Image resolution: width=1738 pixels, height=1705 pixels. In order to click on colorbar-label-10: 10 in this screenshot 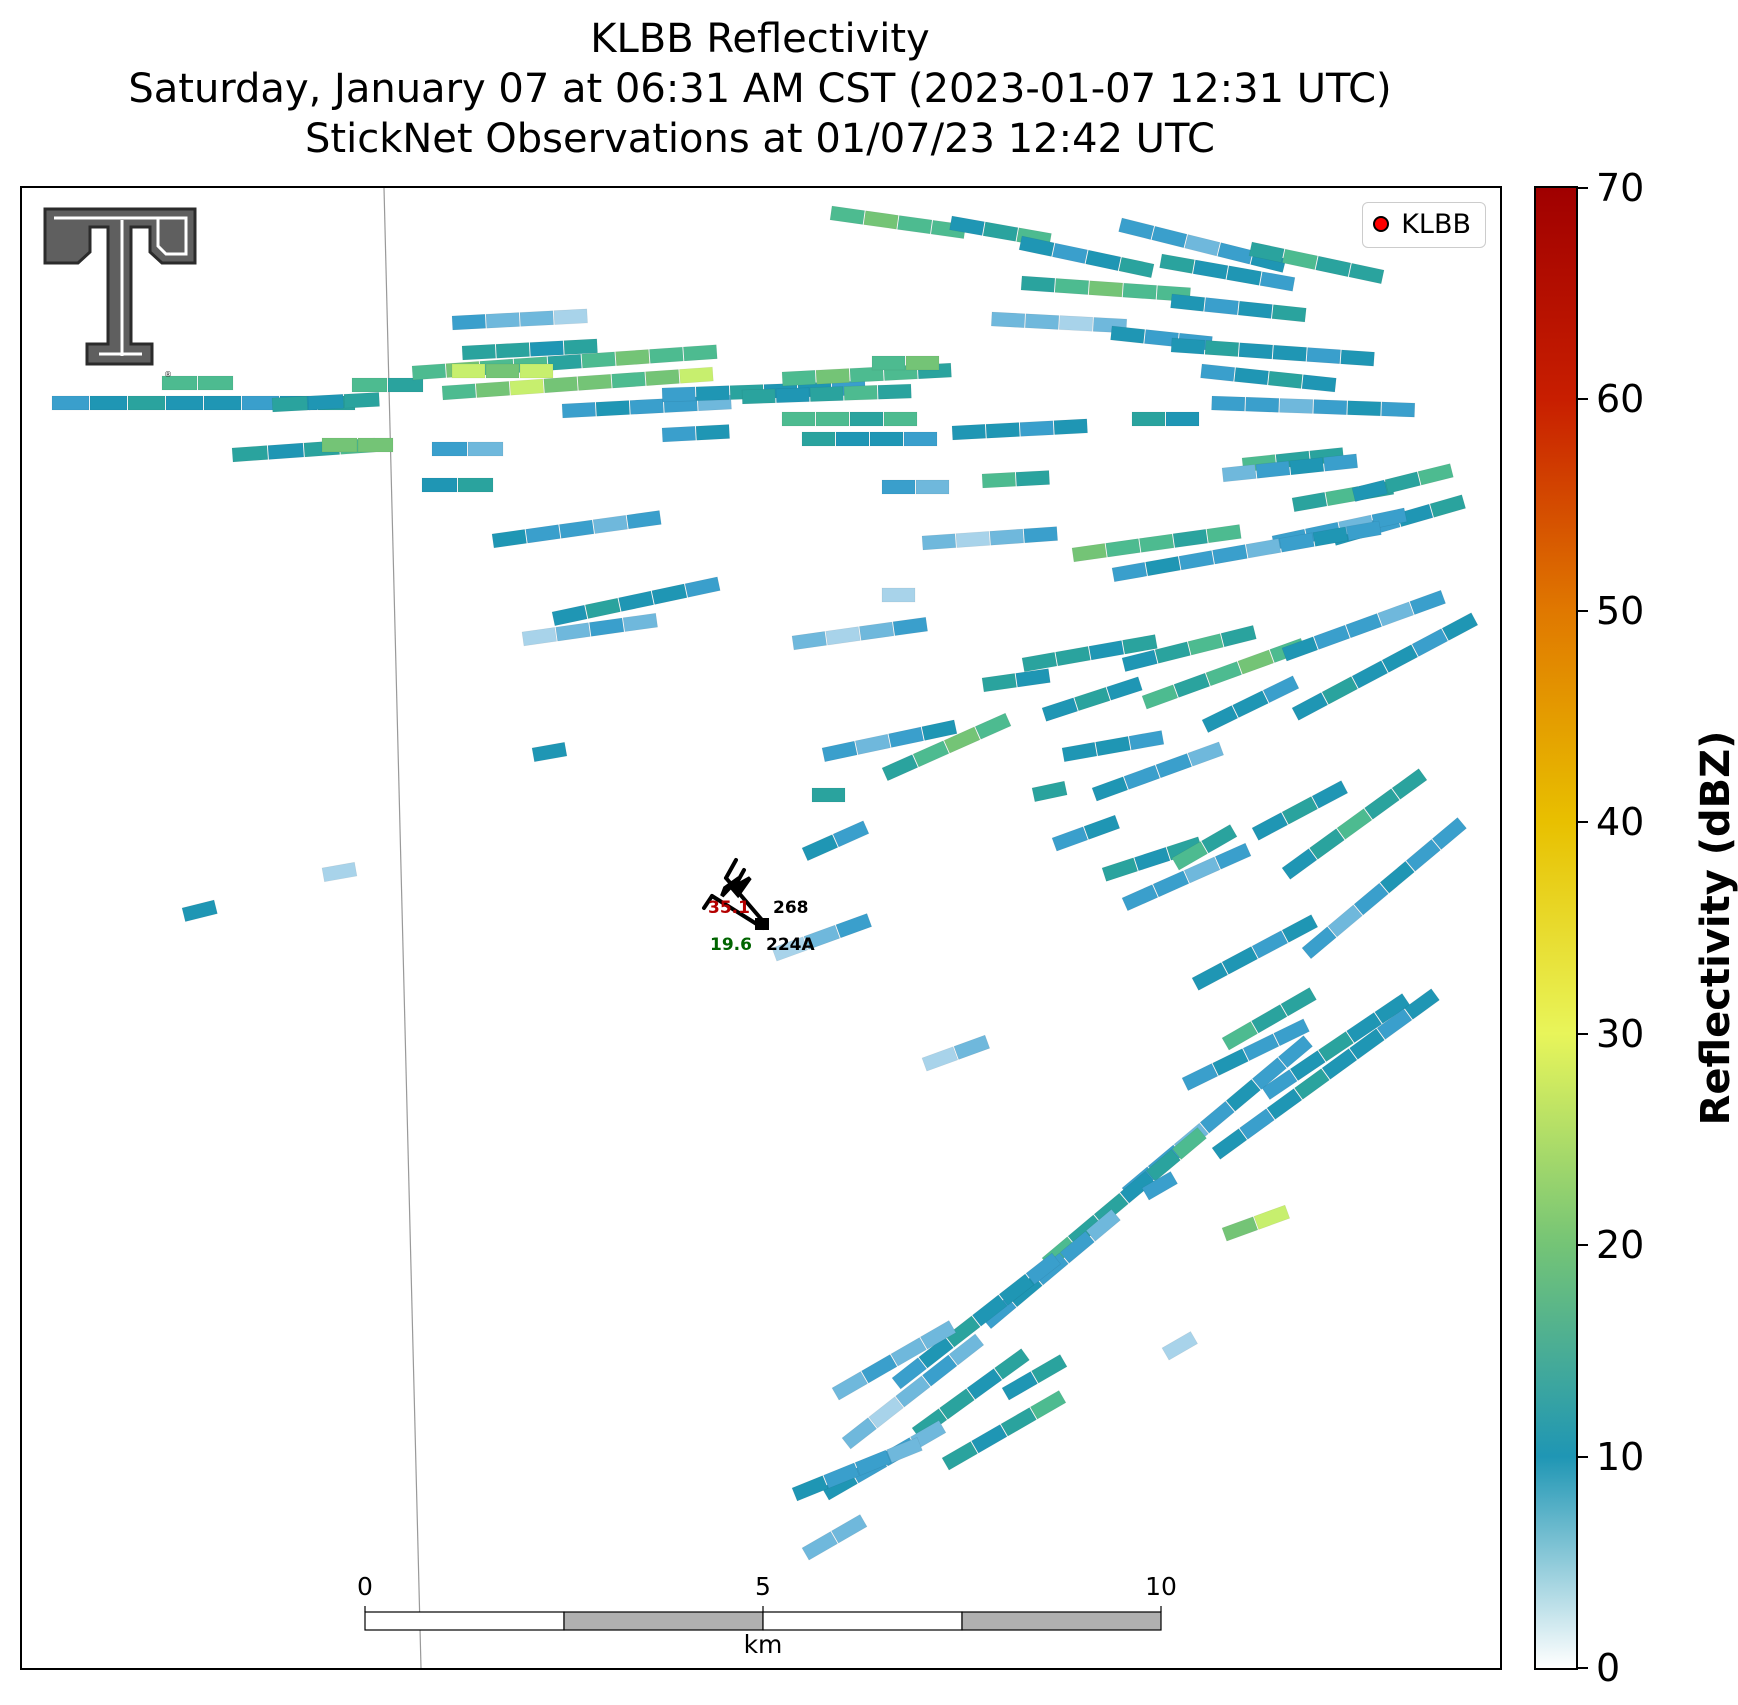, I will do `click(1620, 1456)`.